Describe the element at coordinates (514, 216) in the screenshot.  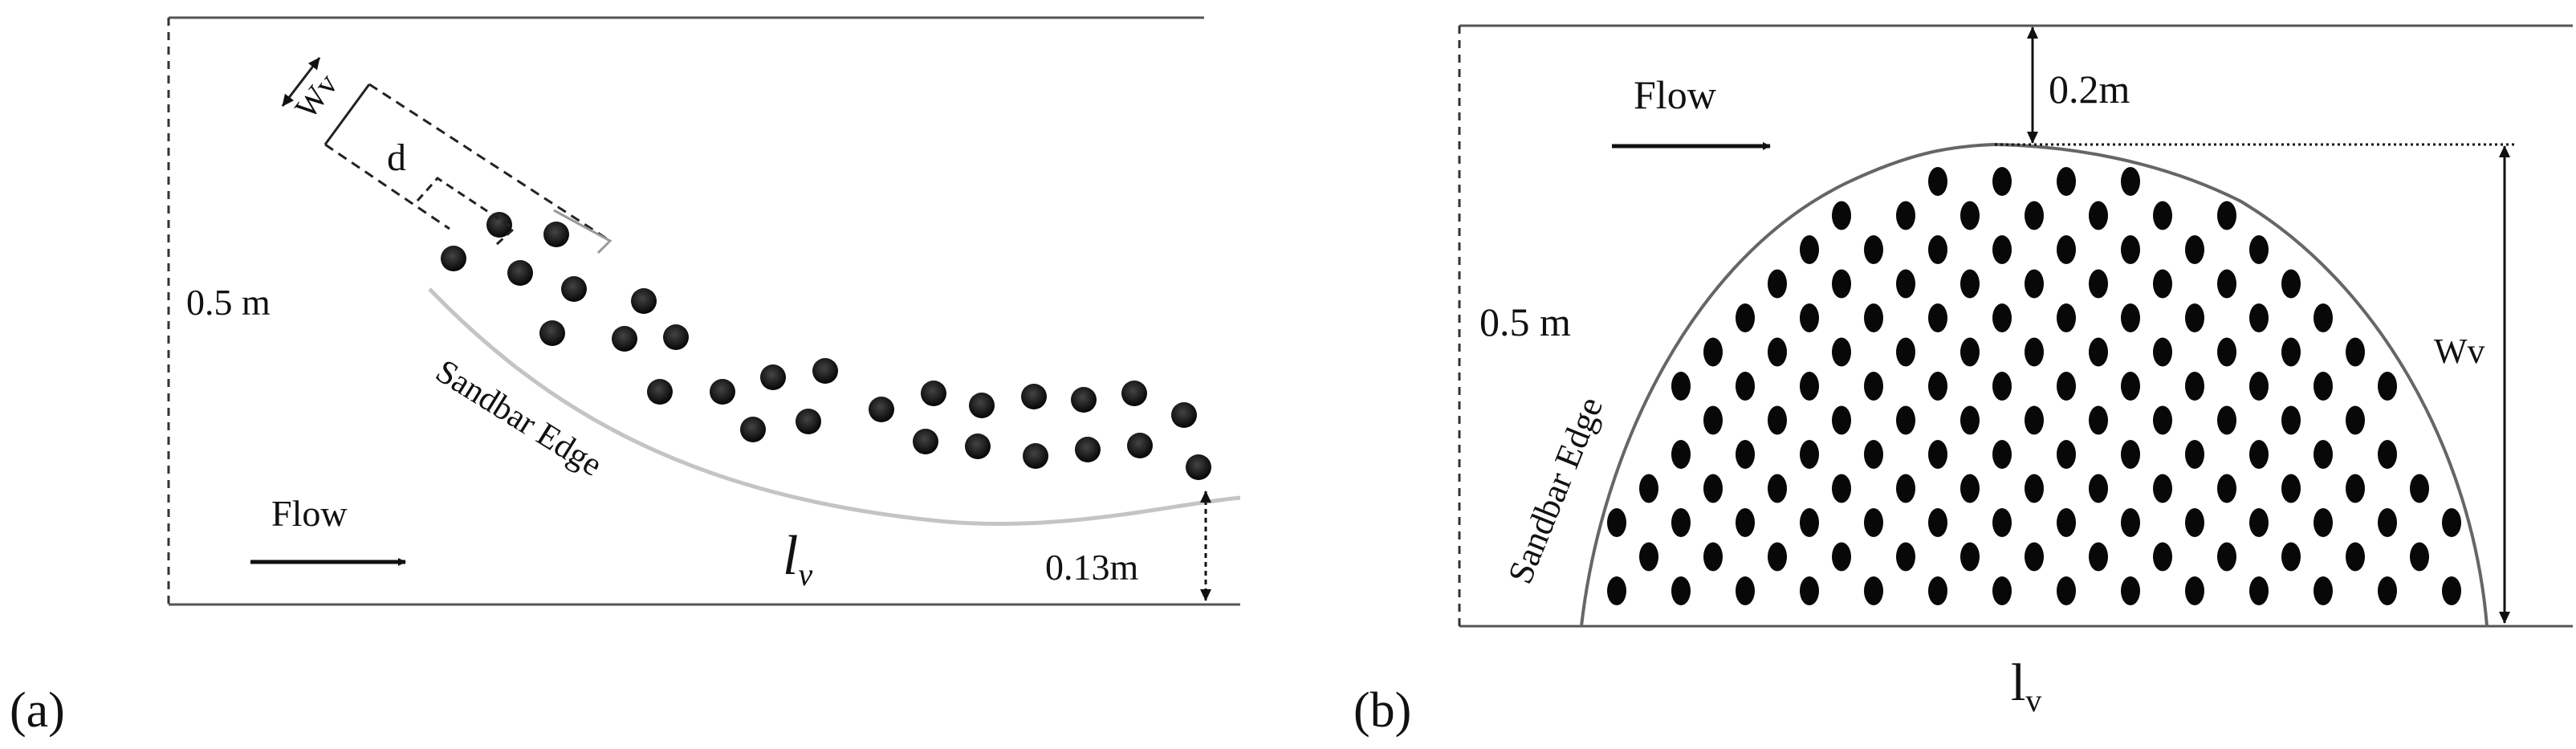
I see `spacing-dimension-a` at that location.